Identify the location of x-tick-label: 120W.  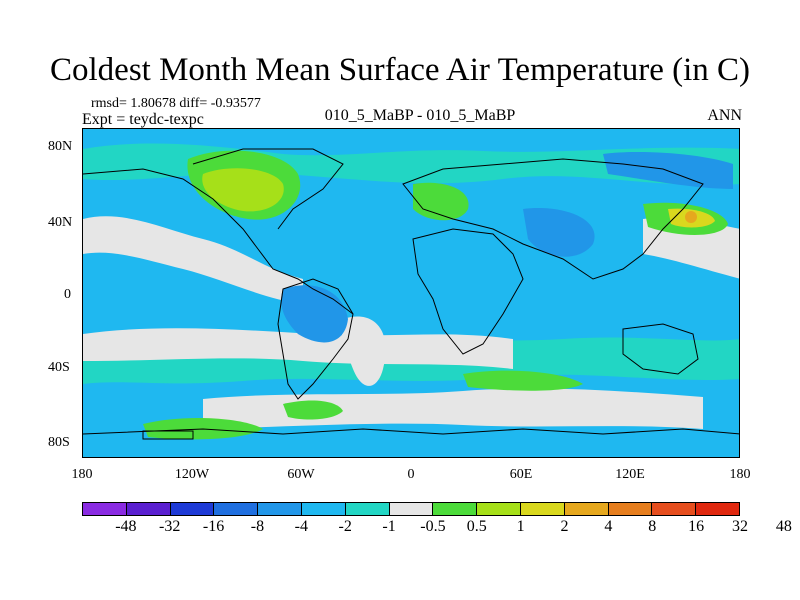
(192, 474).